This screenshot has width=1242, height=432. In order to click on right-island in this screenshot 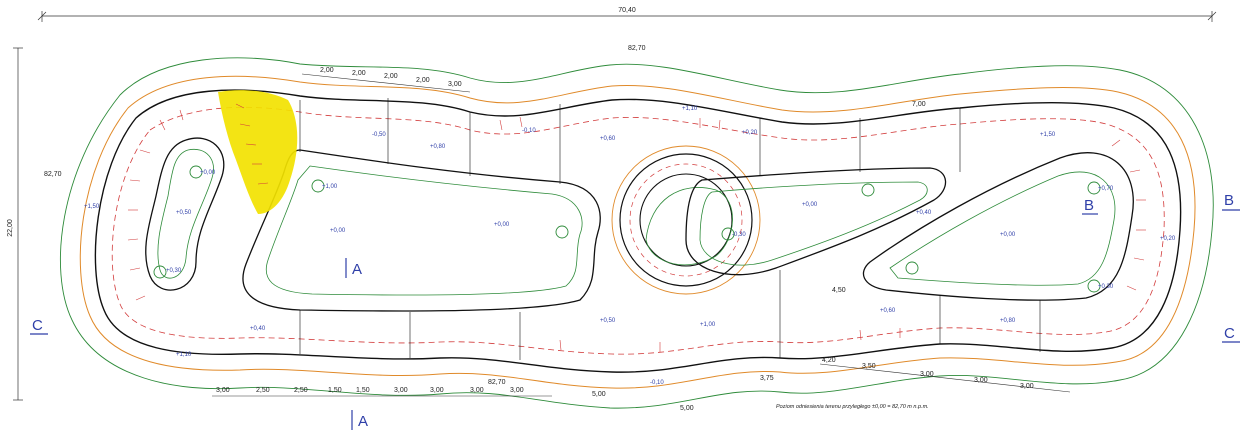, I will do `click(816, 221)`.